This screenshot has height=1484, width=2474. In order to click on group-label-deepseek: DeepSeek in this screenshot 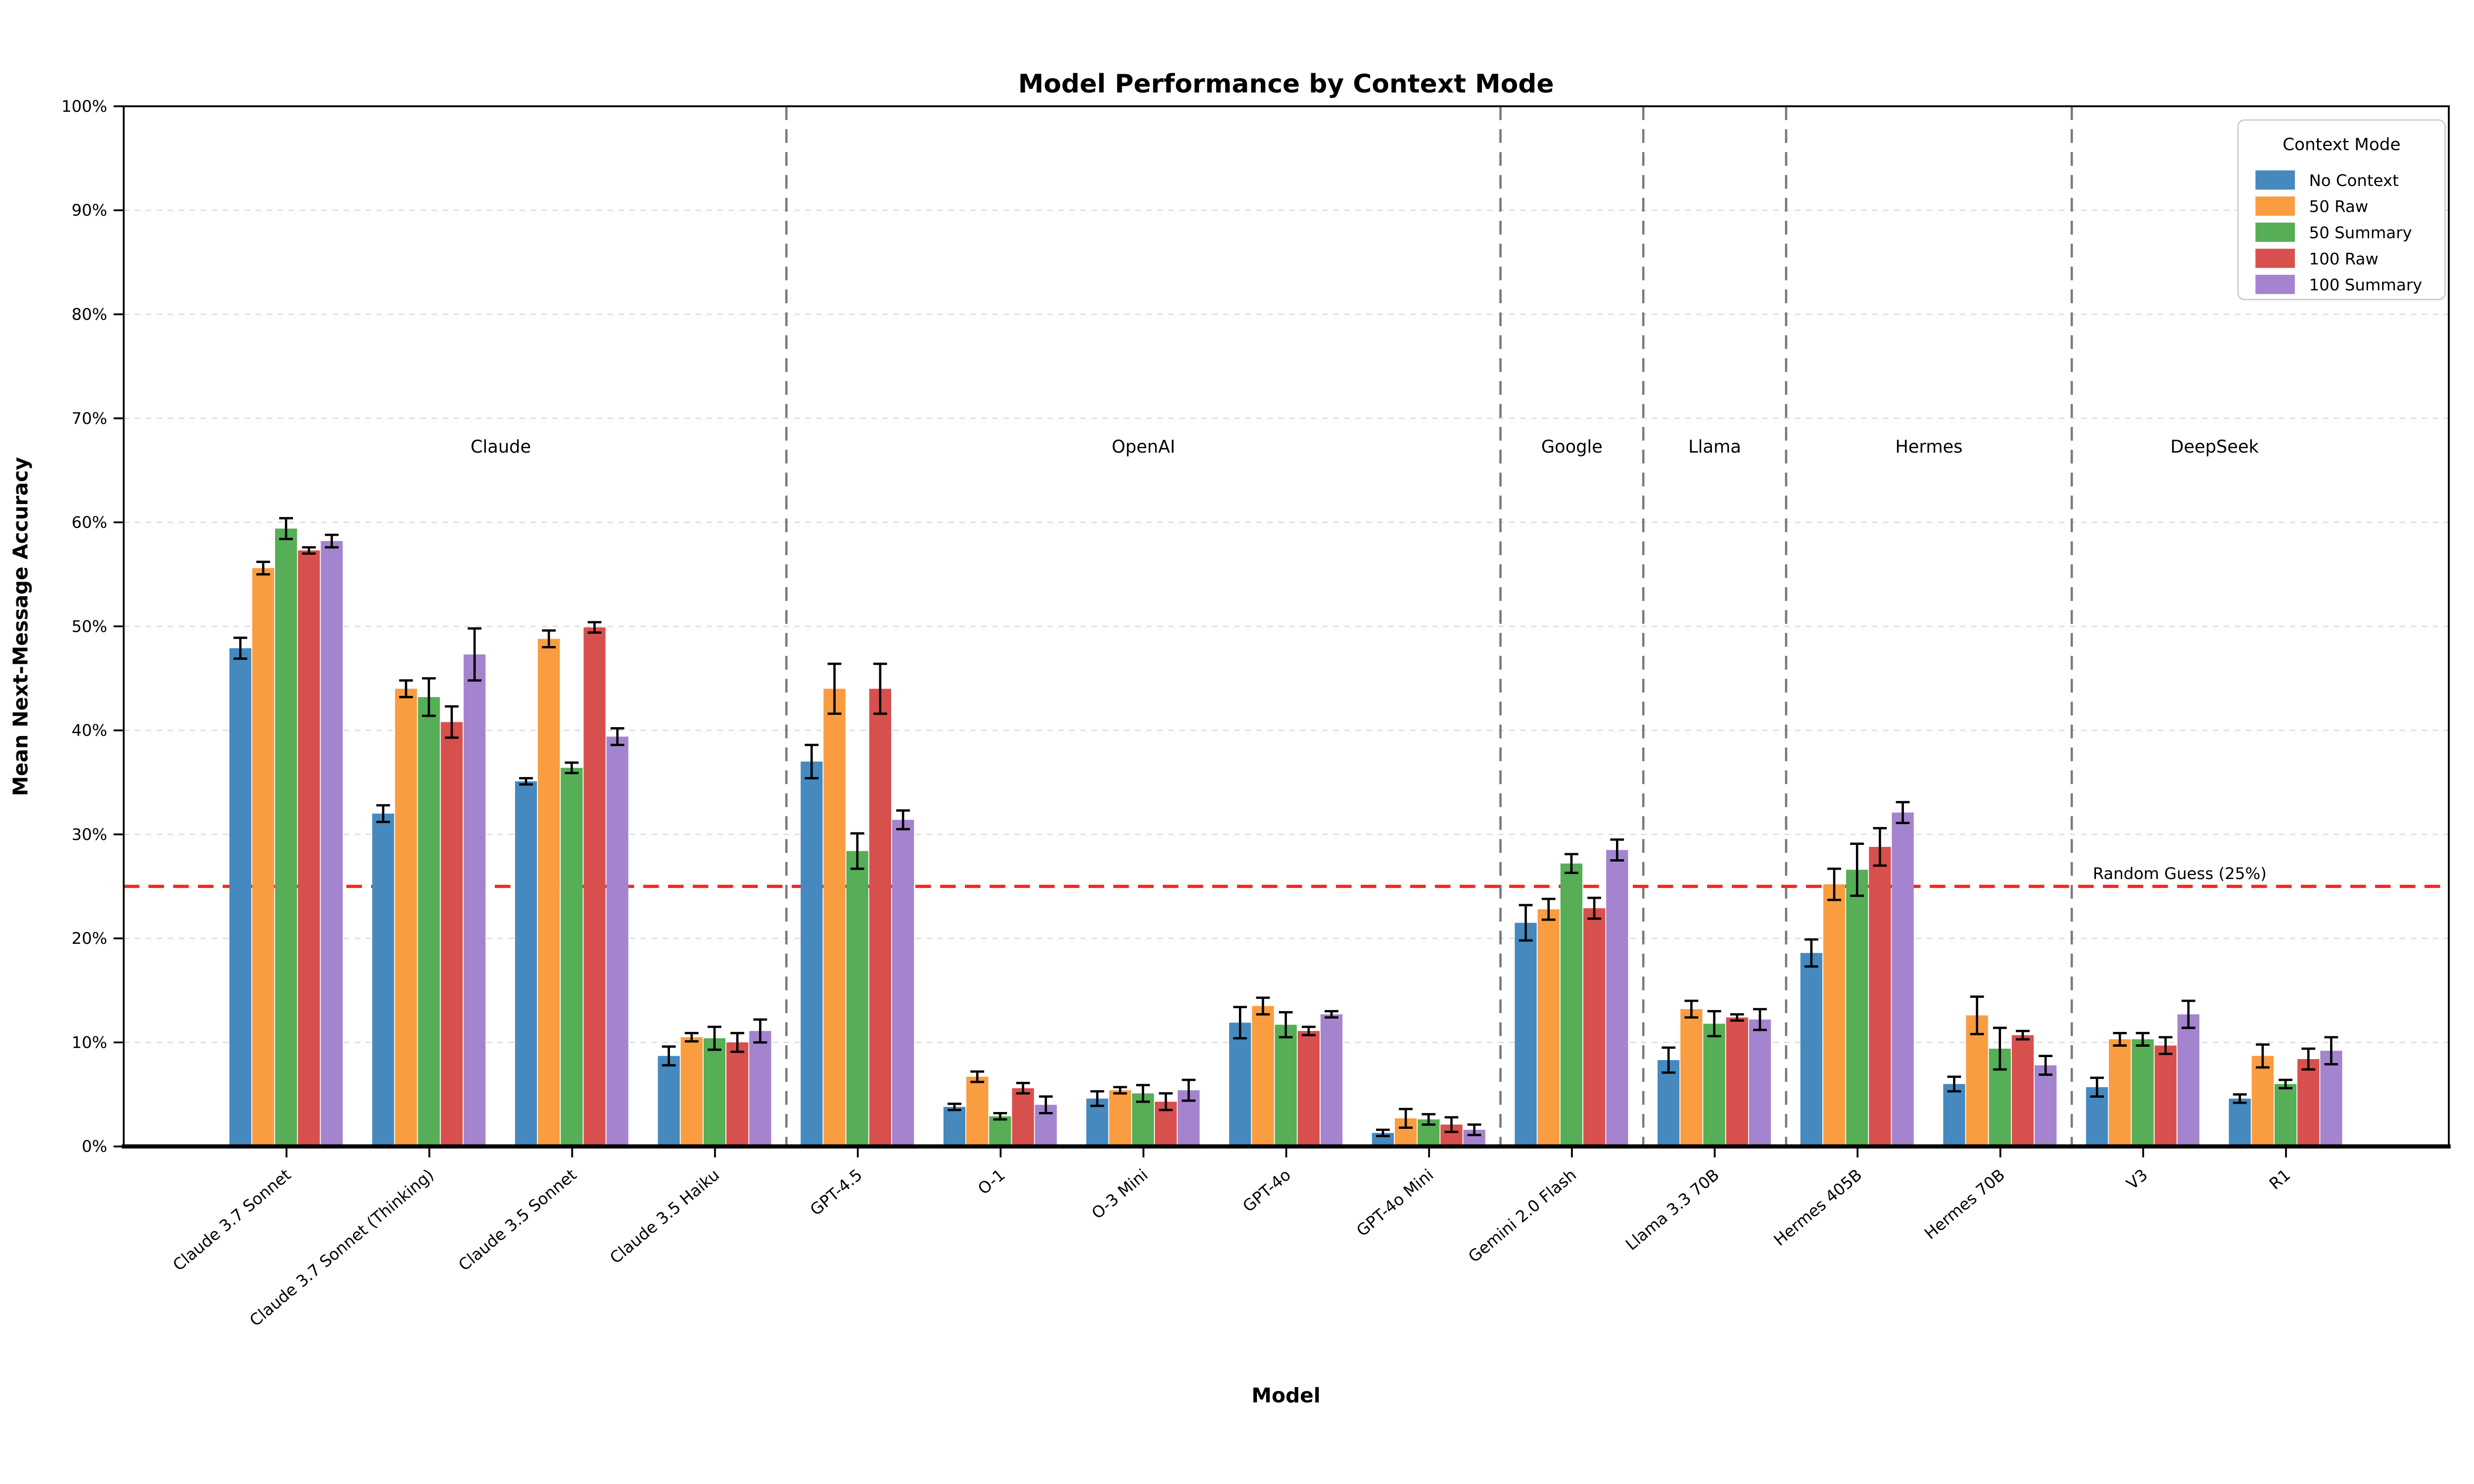, I will do `click(2214, 447)`.